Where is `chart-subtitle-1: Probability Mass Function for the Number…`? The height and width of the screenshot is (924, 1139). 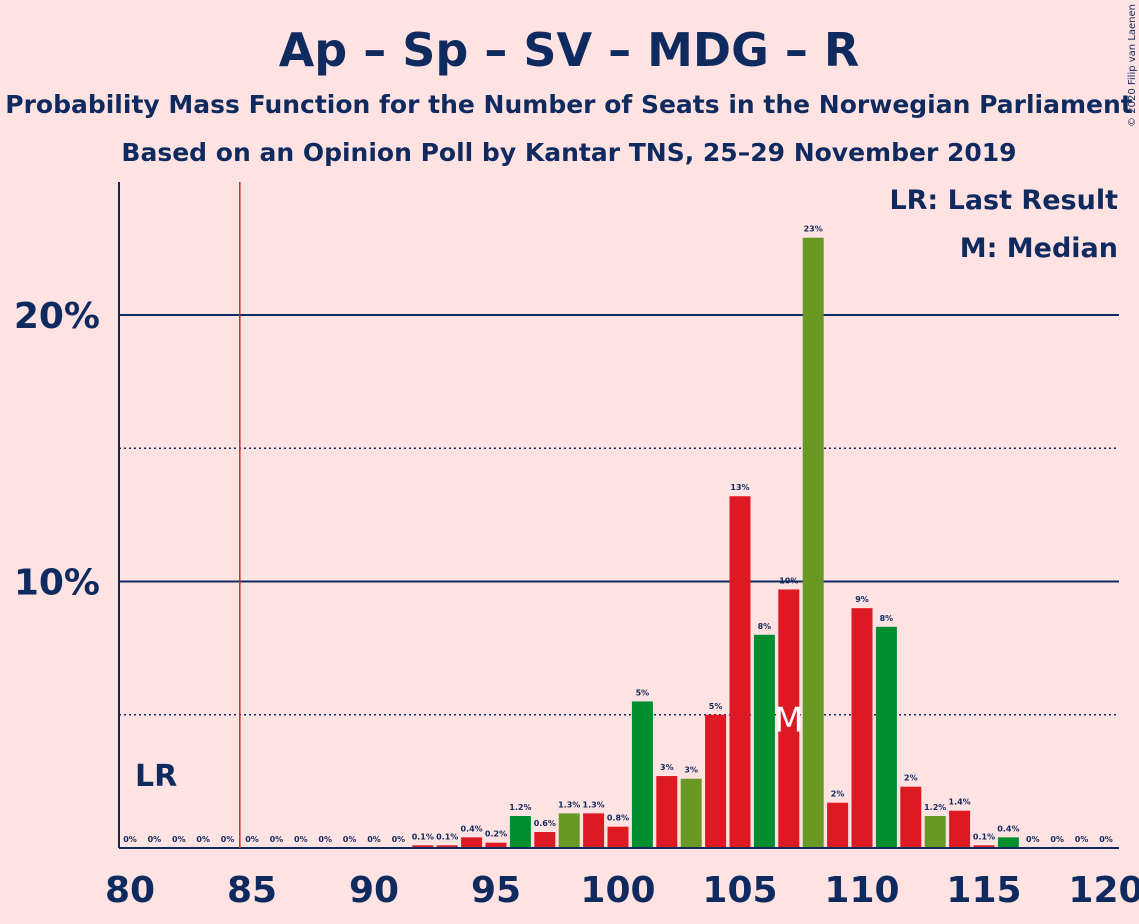
chart-subtitle-1: Probability Mass Function for the Number… is located at coordinates (569, 104).